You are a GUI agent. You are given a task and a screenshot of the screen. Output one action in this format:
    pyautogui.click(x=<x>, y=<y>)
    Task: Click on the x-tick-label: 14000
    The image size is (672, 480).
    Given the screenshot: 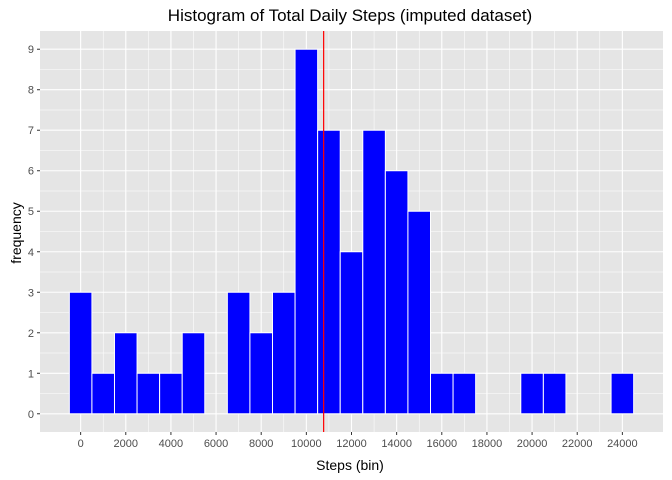 What is the action you would take?
    pyautogui.click(x=396, y=444)
    